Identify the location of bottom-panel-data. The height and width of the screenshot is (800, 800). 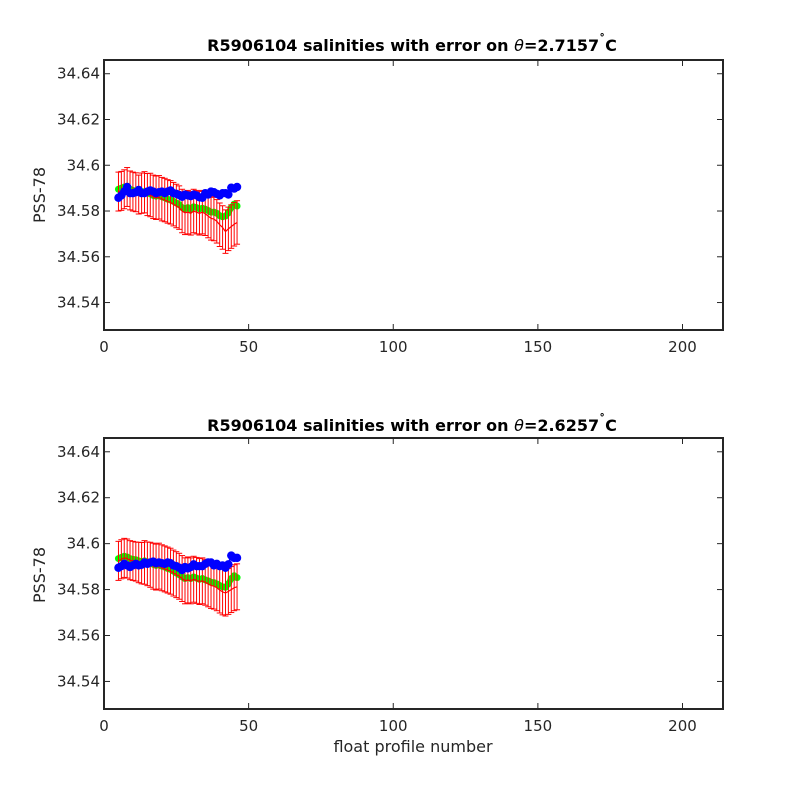
(178, 577).